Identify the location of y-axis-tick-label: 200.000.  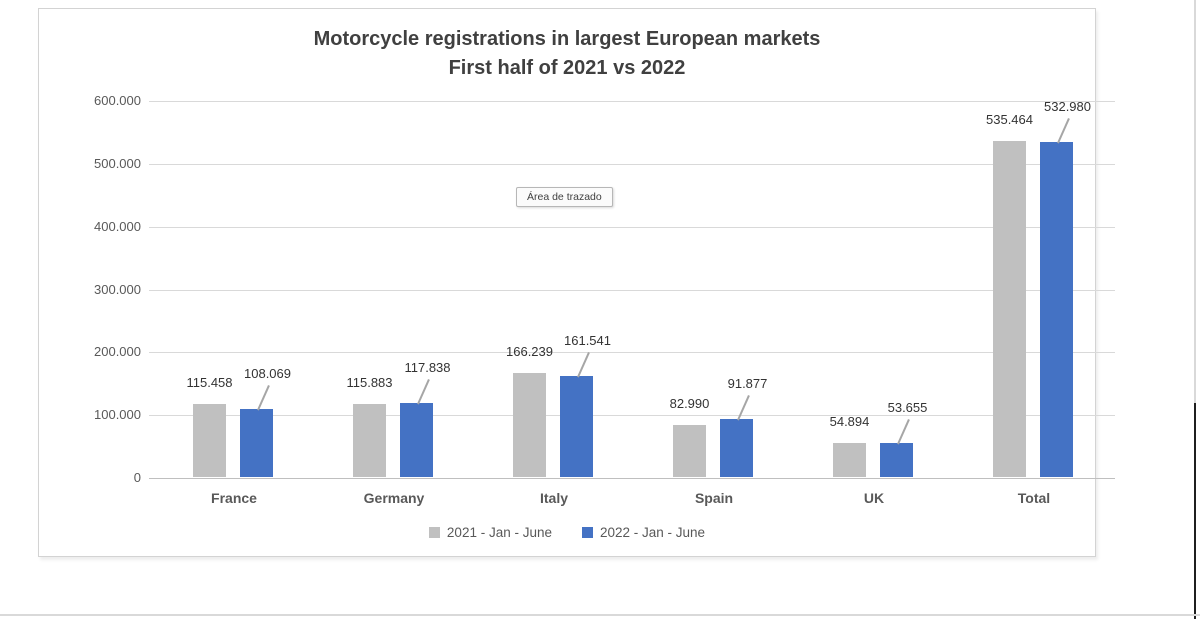
(117, 352).